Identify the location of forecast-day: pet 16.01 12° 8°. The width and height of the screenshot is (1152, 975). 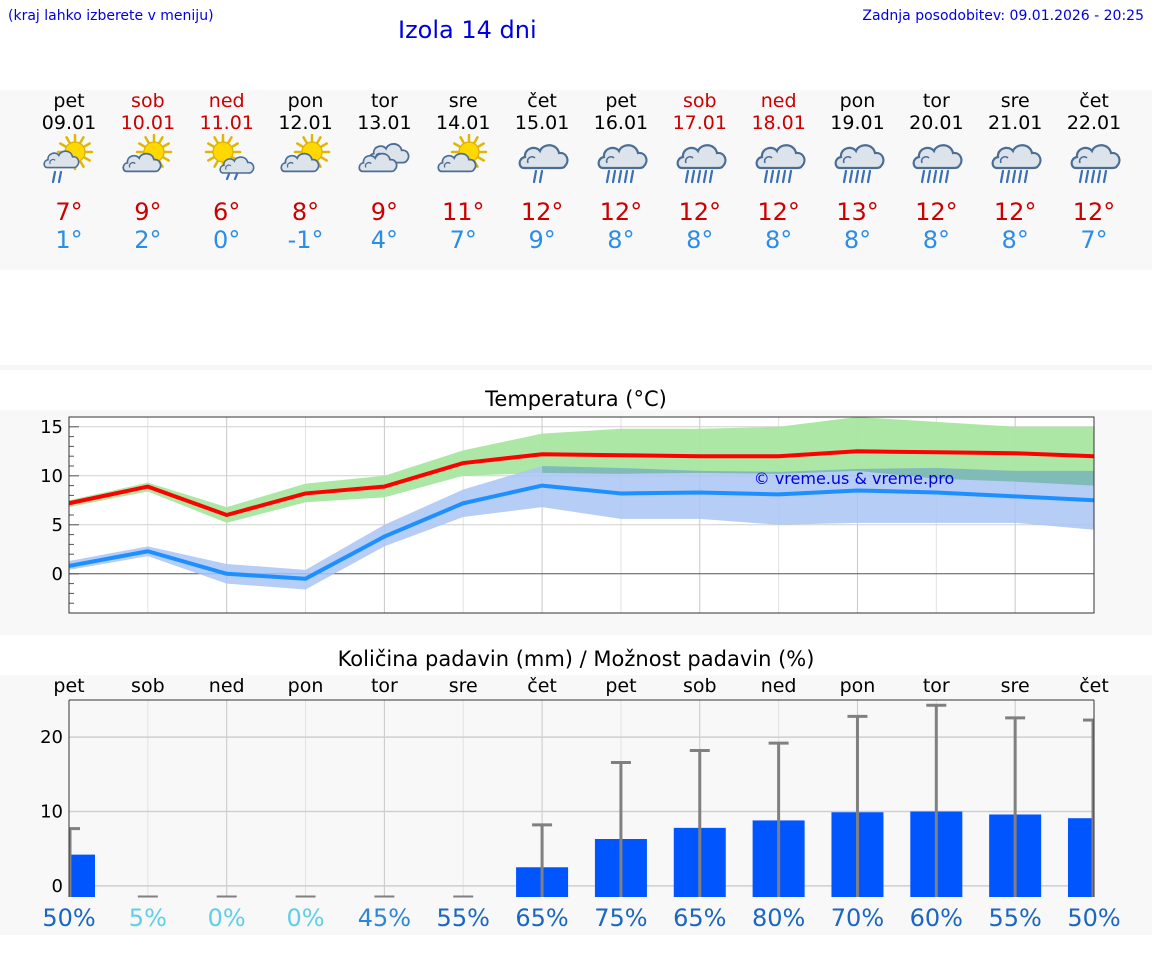
(621, 175).